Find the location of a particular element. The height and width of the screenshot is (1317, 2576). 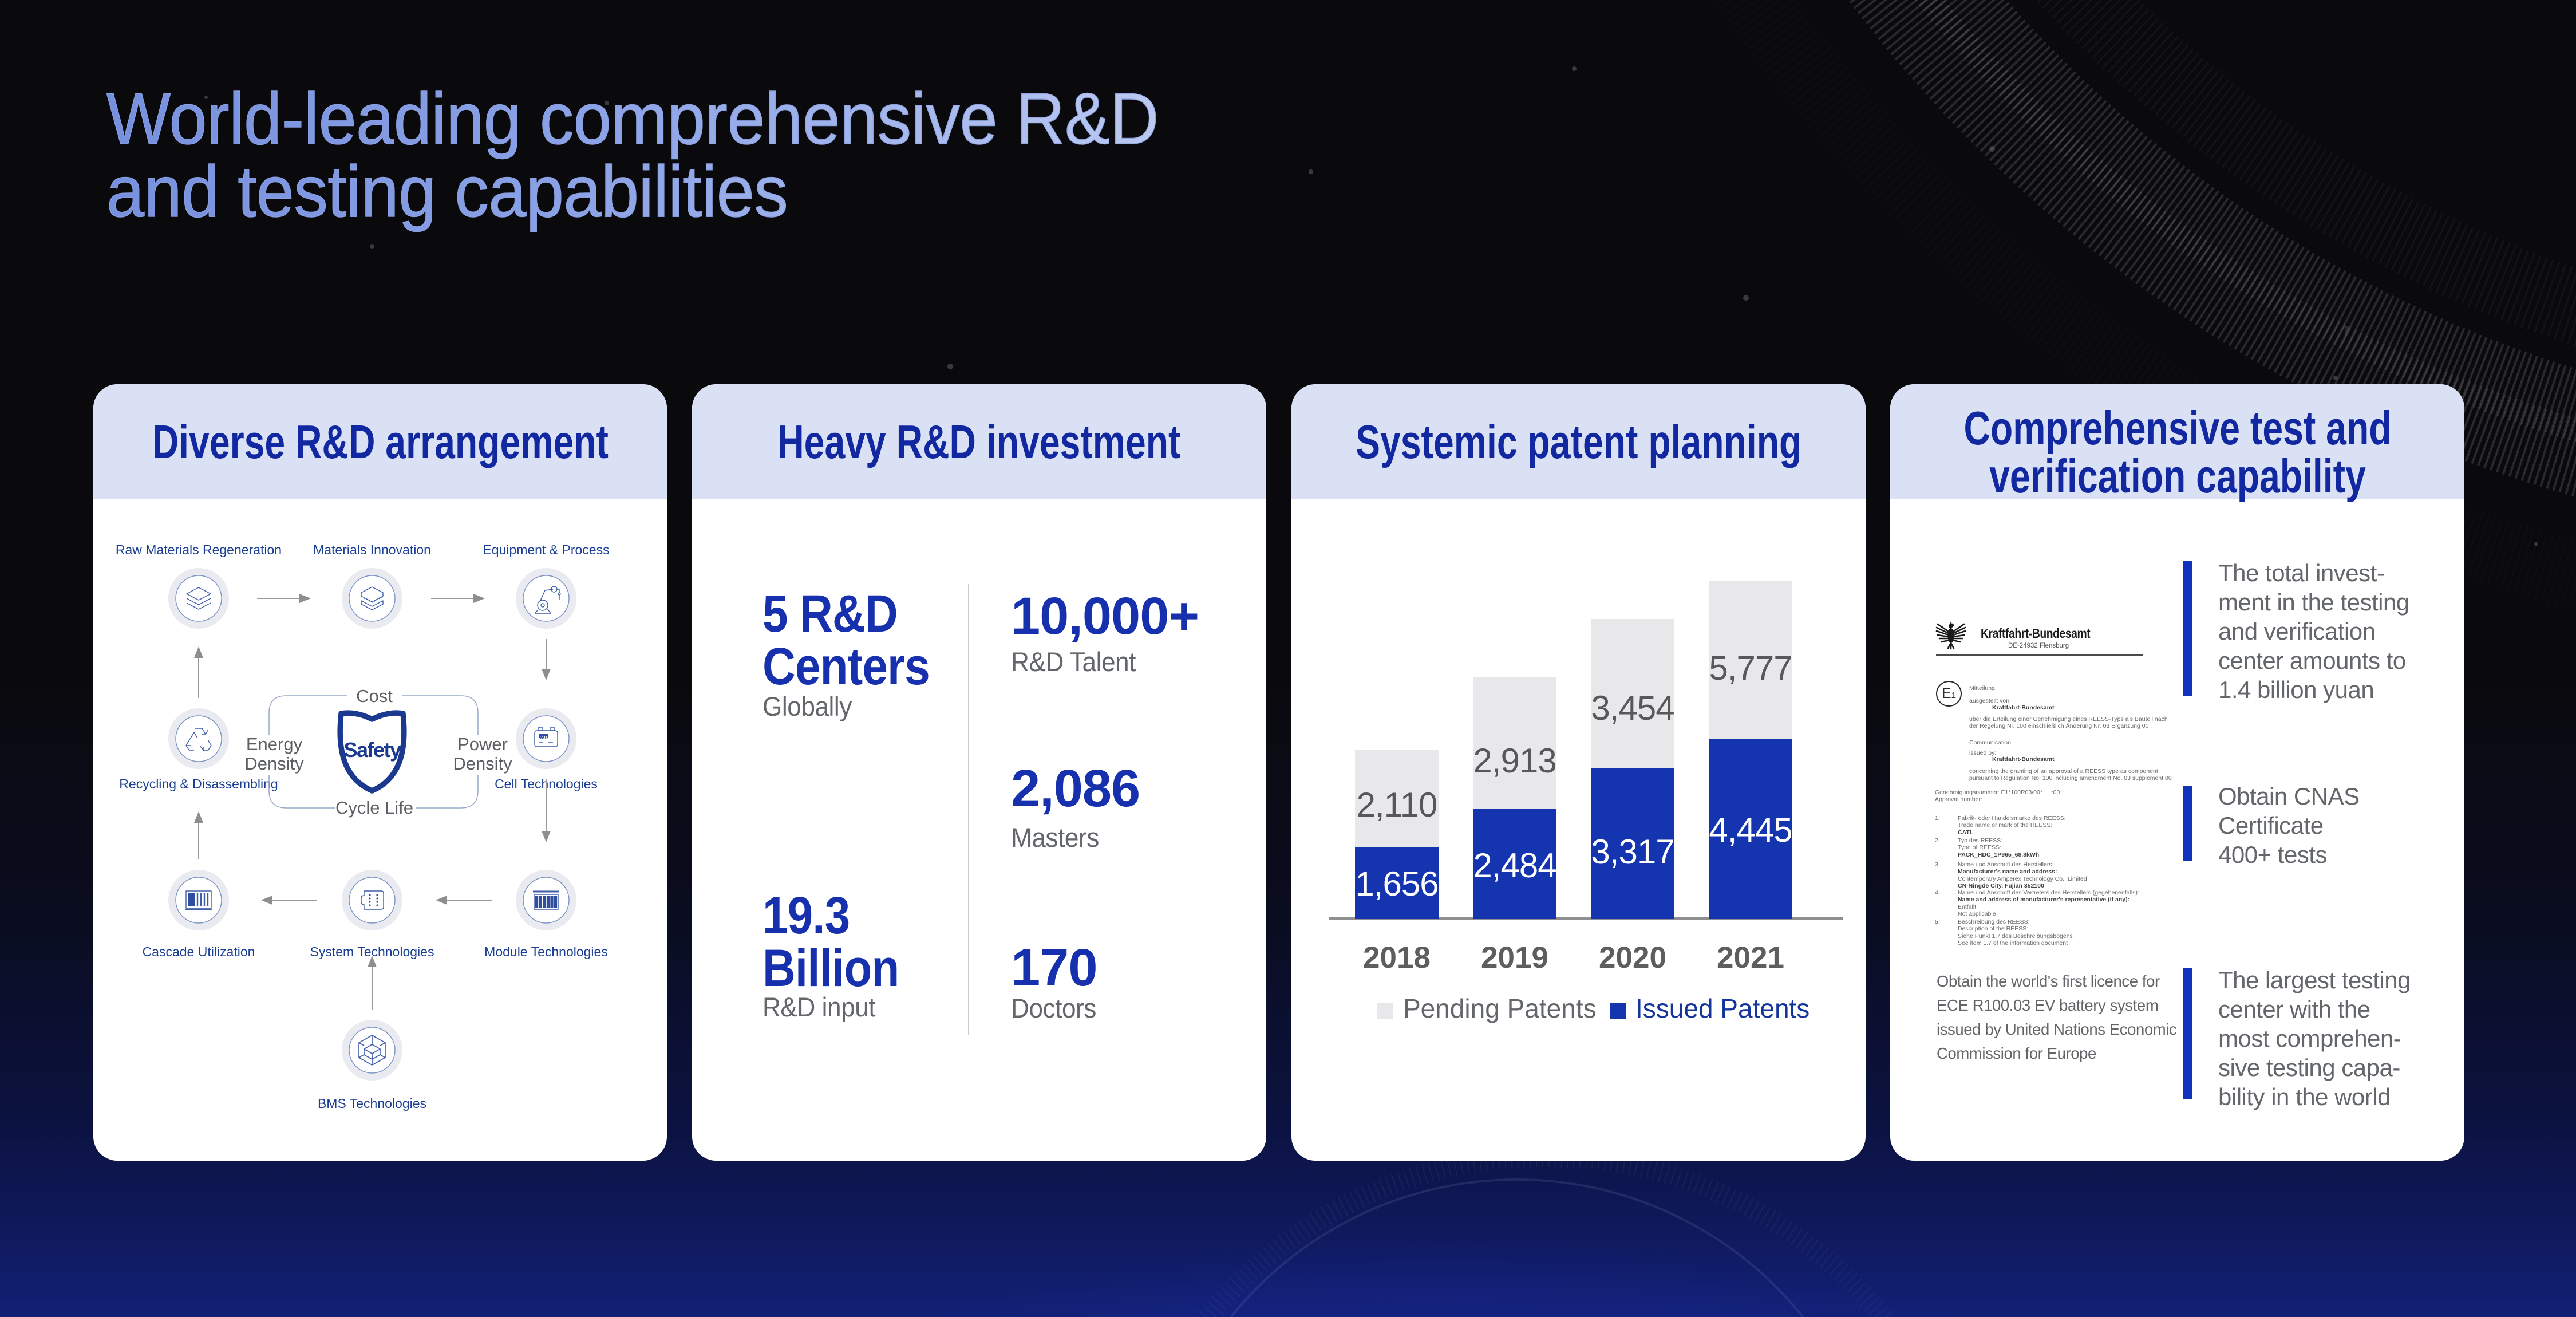

svg-text: Module Technologies is located at coordinates (546, 951).